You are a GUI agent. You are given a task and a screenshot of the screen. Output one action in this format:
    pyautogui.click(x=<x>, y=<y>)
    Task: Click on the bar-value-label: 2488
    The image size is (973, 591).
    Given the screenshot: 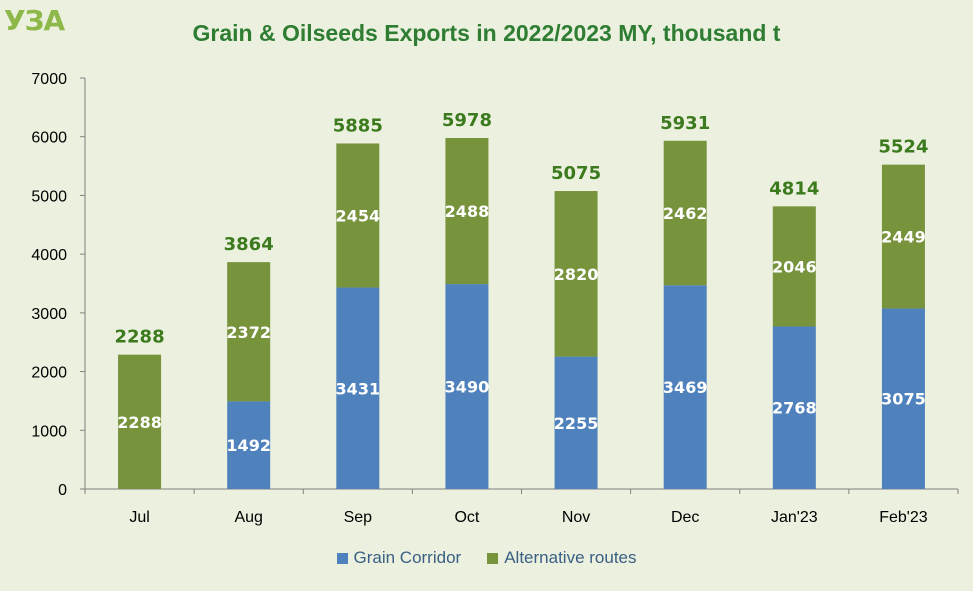 What is the action you would take?
    pyautogui.click(x=467, y=211)
    